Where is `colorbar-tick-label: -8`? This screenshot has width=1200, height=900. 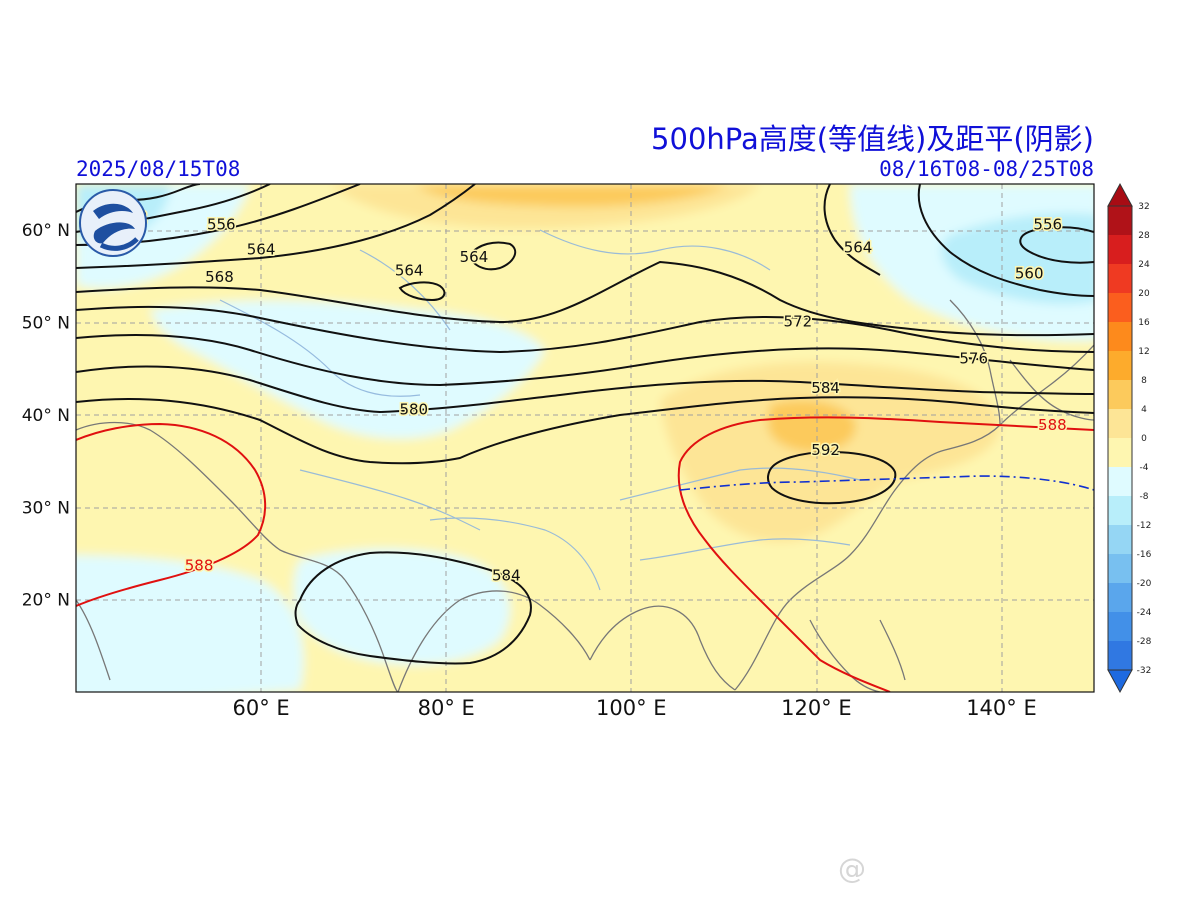 colorbar-tick-label: -8 is located at coordinates (1144, 497).